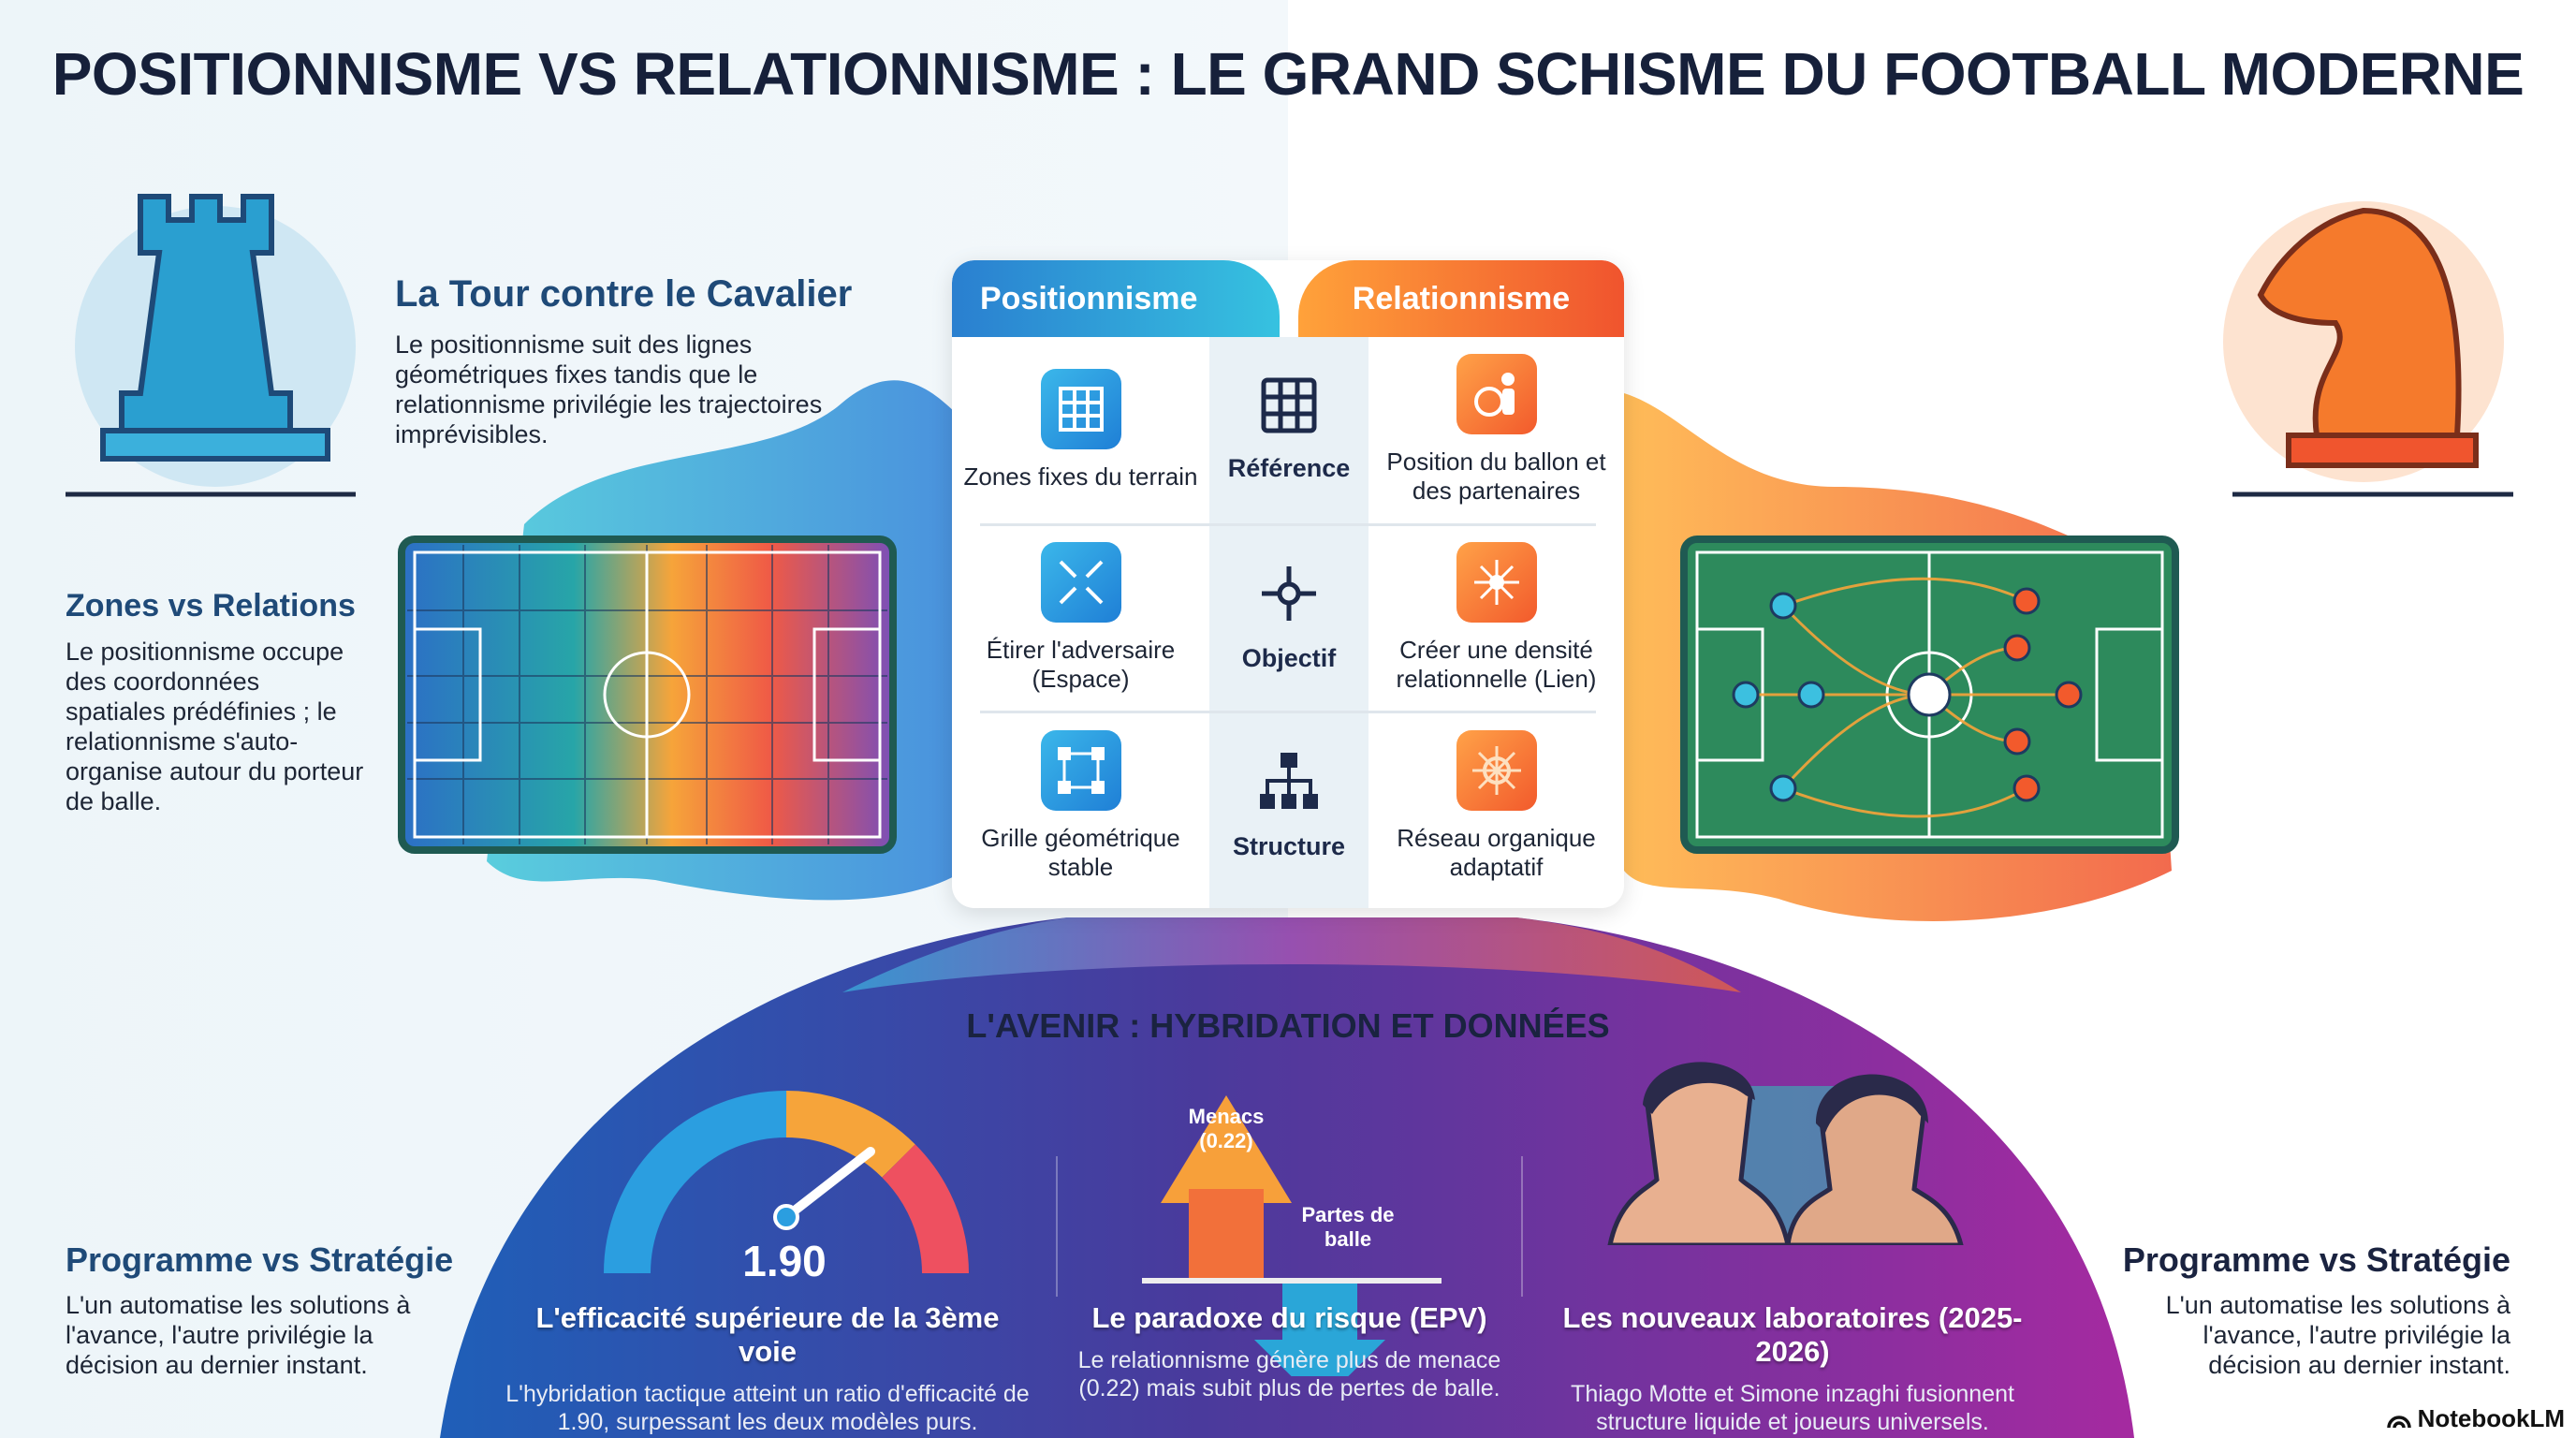 This screenshot has width=2576, height=1438. Describe the element at coordinates (1081, 664) in the screenshot. I see `cell-text: Étirer l'adversaire (Espace)` at that location.